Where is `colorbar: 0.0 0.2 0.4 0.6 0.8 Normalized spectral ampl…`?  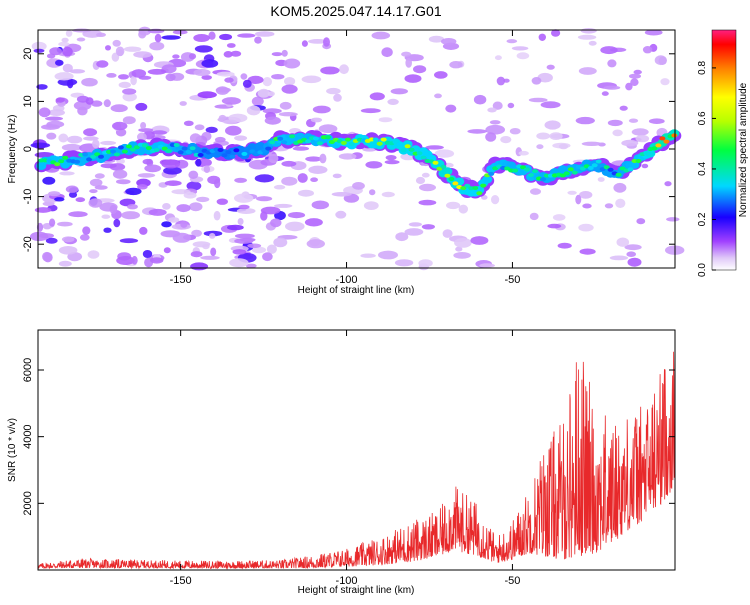 colorbar: 0.0 0.2 0.4 0.6 0.8 Normalized spectral ampl… is located at coordinates (723, 153).